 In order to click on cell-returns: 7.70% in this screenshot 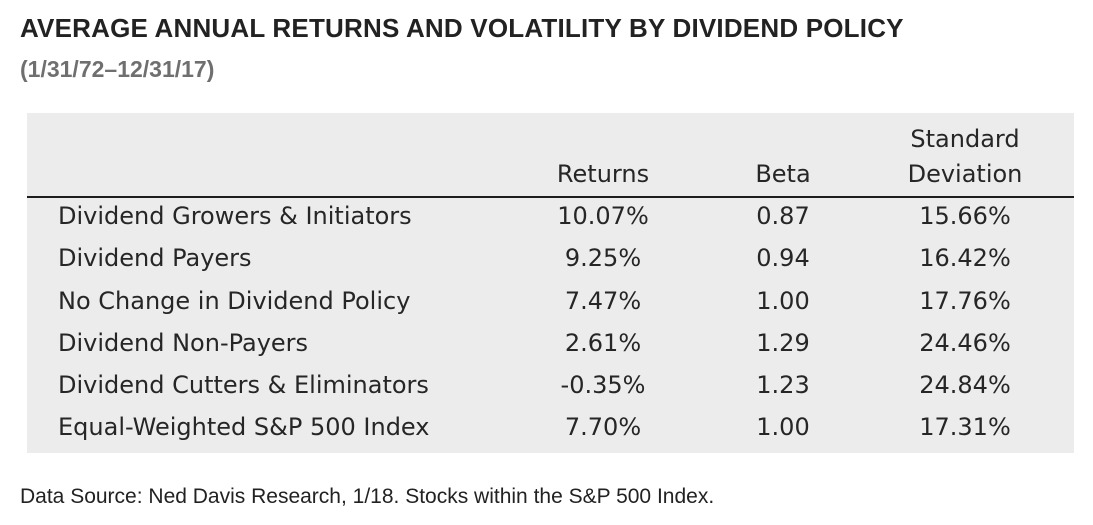, I will do `click(603, 427)`.